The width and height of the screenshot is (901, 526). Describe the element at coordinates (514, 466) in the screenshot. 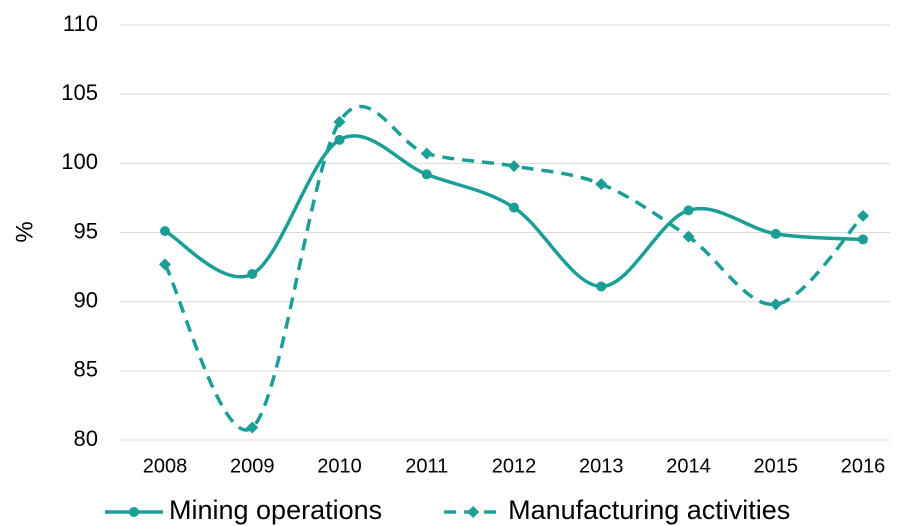

I see `x-tick-label: 2012` at that location.